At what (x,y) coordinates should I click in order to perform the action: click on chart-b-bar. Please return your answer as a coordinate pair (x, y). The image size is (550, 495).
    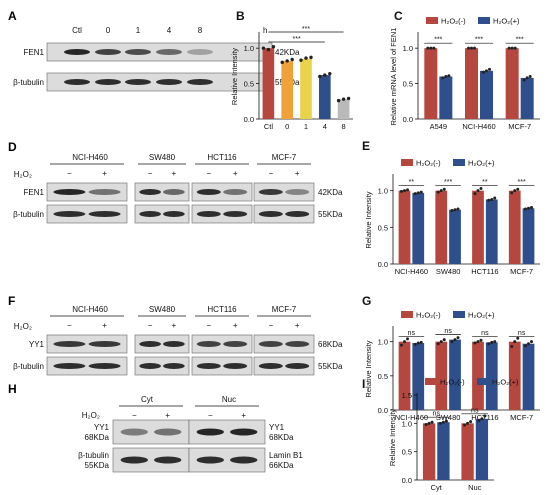
    Looking at the image, I should click on (287, 89).